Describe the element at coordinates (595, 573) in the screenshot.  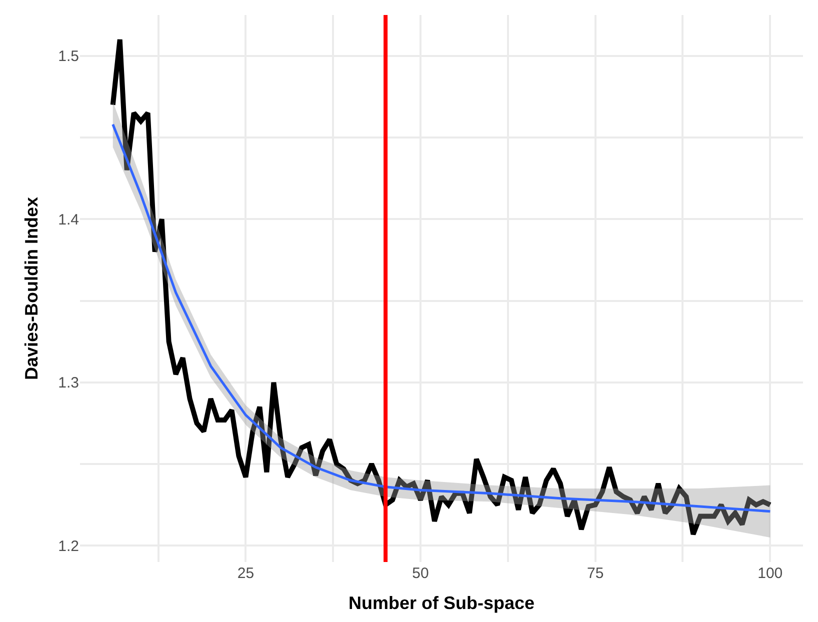
I see `x-tick-label: 75` at that location.